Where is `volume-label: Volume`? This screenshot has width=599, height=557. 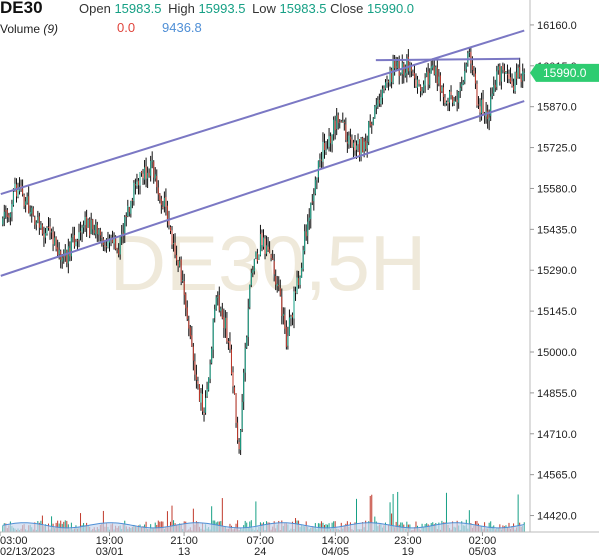 volume-label: Volume is located at coordinates (20, 29).